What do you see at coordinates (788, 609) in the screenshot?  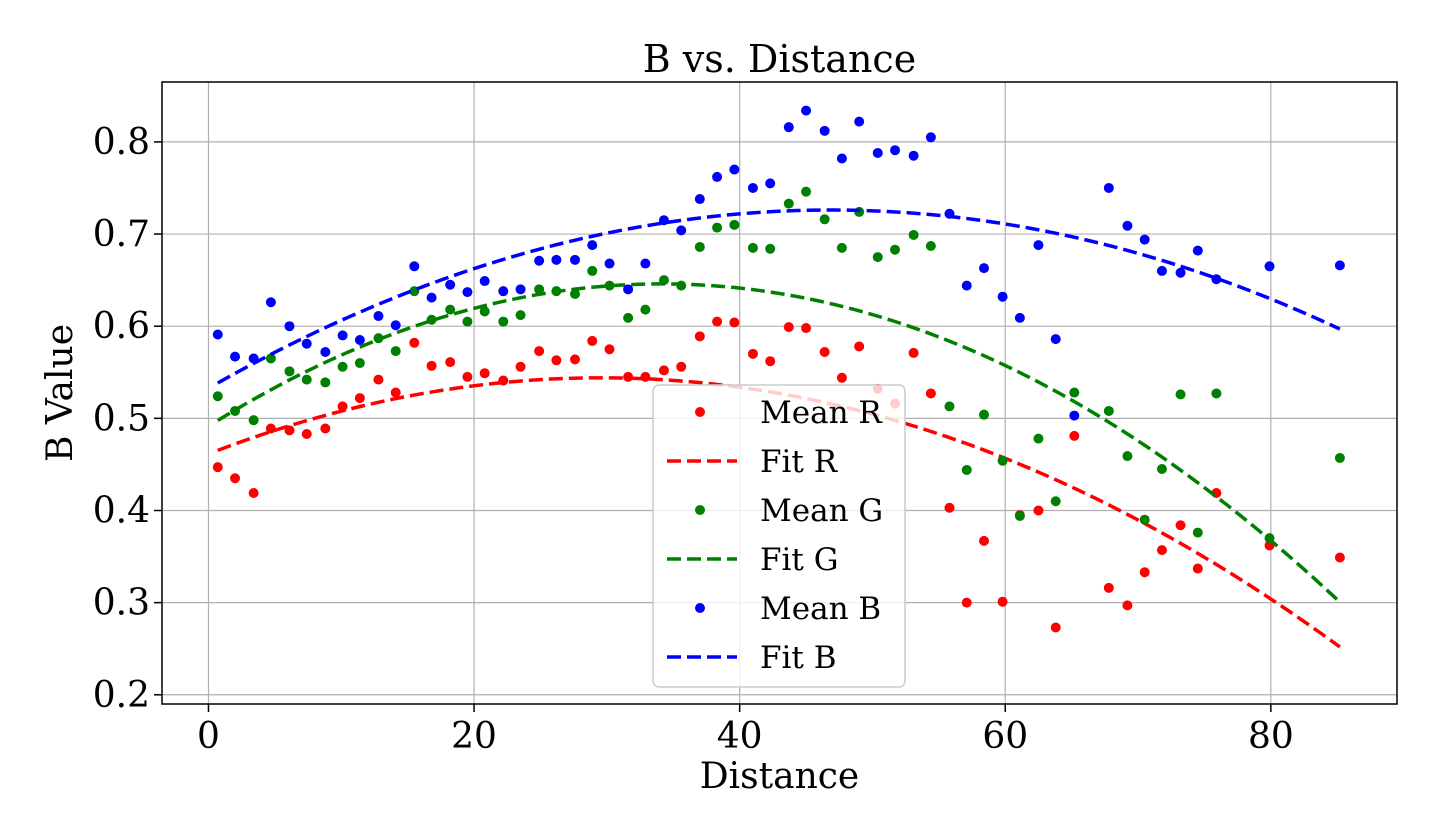 I see `legend-entry-mean-b: Mean B` at bounding box center [788, 609].